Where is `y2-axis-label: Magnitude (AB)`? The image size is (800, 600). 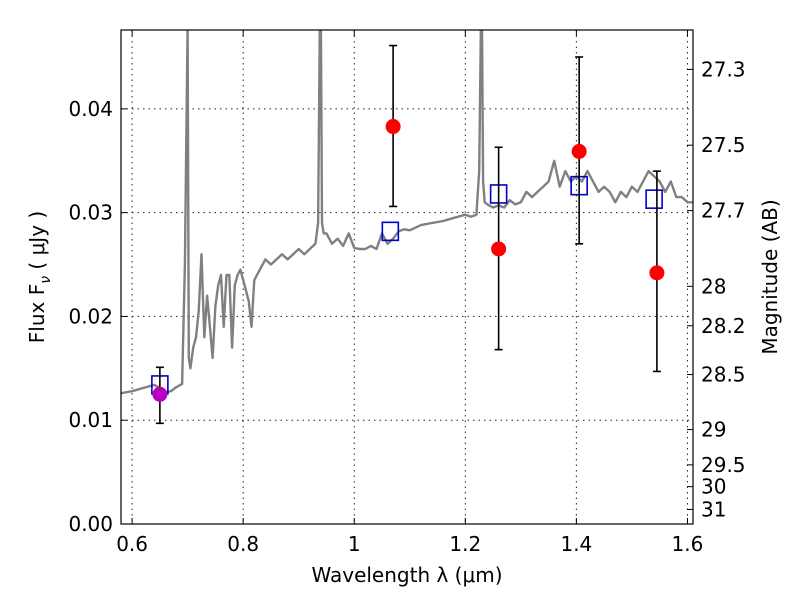
y2-axis-label: Magnitude (AB) is located at coordinates (770, 276).